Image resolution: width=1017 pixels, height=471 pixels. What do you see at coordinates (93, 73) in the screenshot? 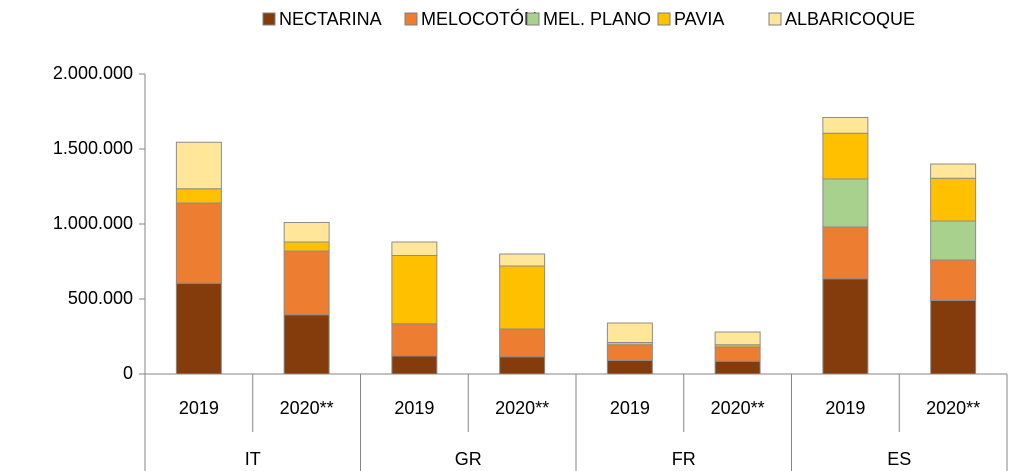
I see `y-tick-label: 2.000.000` at bounding box center [93, 73].